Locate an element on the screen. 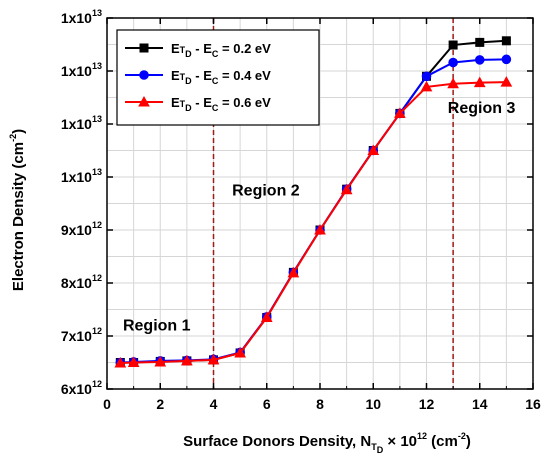 Image resolution: width=550 pixels, height=462 pixels. legend-label: ETD - EC = 0.4 eV is located at coordinates (221, 77).